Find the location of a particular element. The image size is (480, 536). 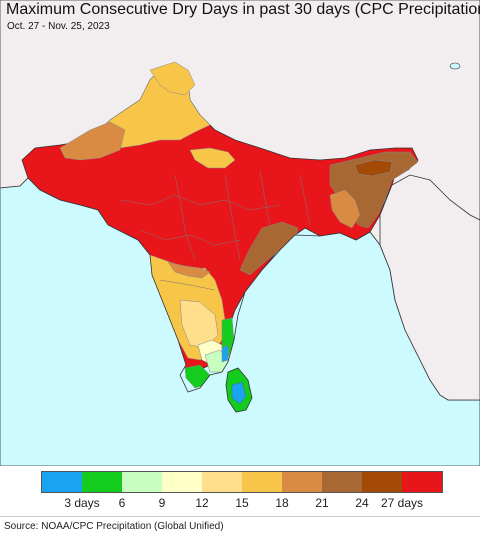

region-18-plains is located at coordinates (212, 158).